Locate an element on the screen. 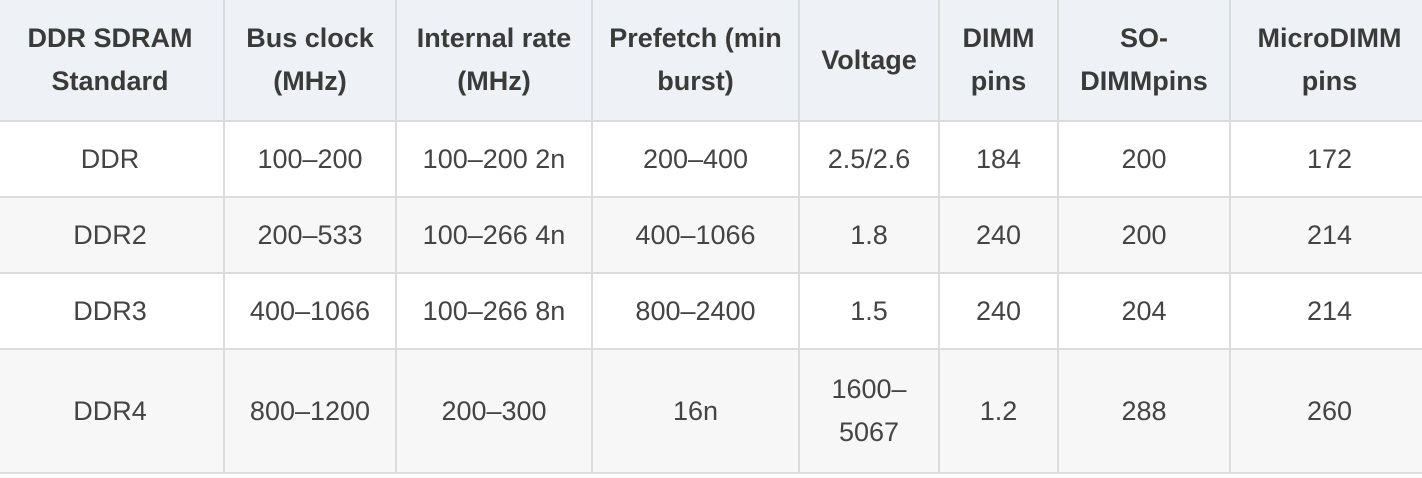 The image size is (1422, 478). table-cell: 184 is located at coordinates (998, 159).